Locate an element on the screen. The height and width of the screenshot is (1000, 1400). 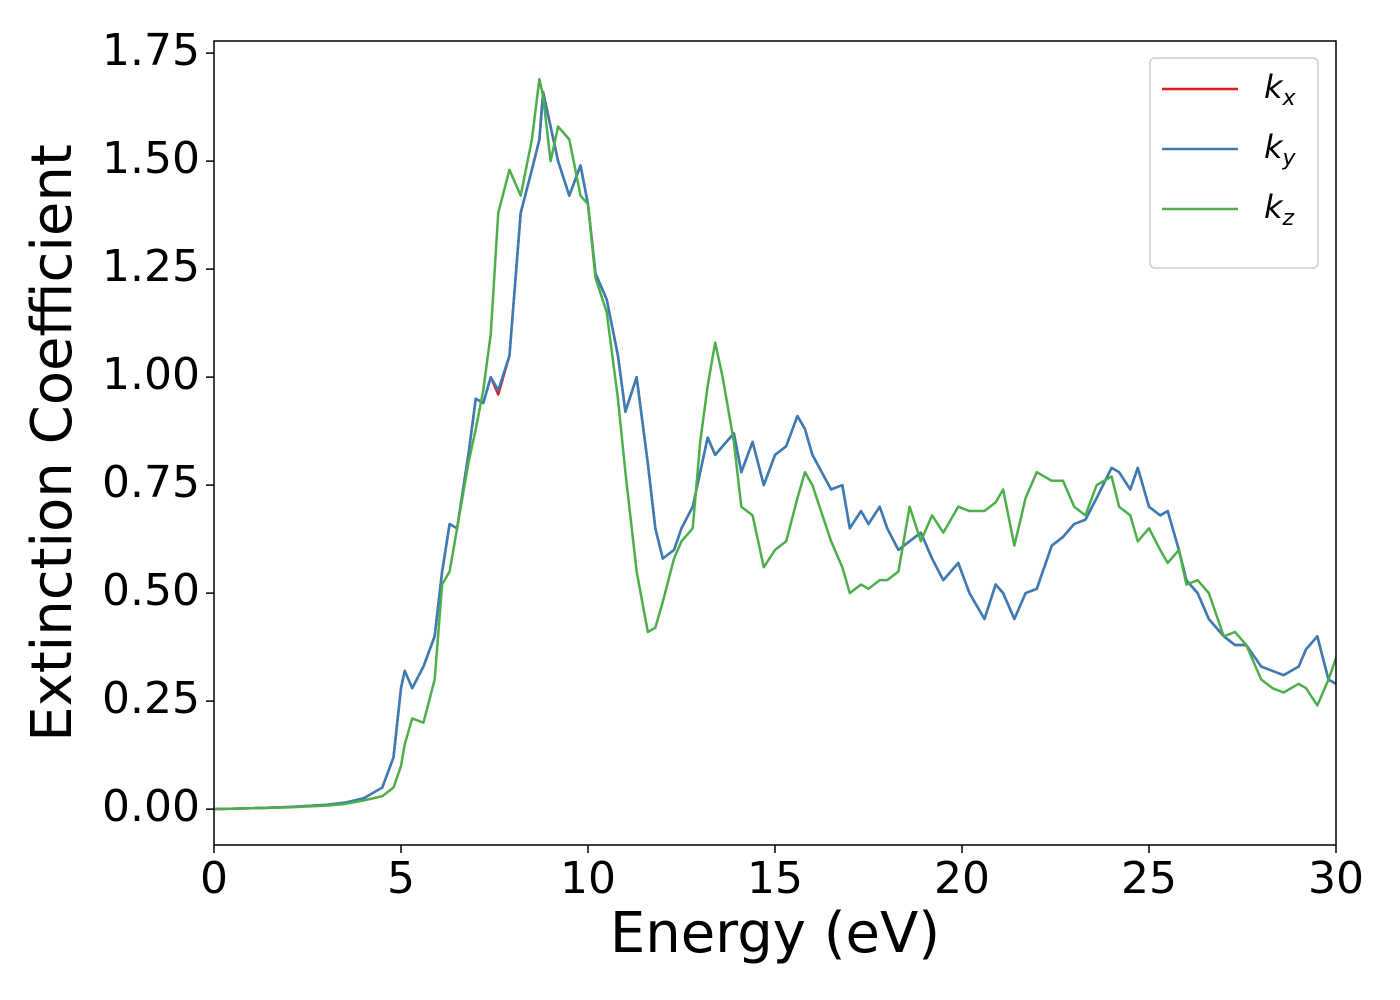
x-tick-label: 5 is located at coordinates (401, 878).